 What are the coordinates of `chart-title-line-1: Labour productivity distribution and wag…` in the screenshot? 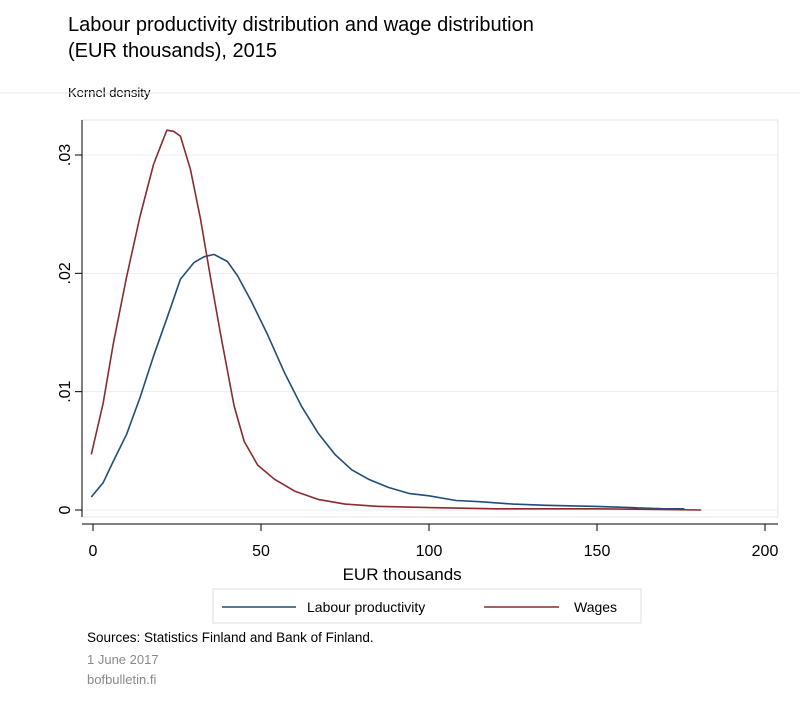 It's located at (301, 25).